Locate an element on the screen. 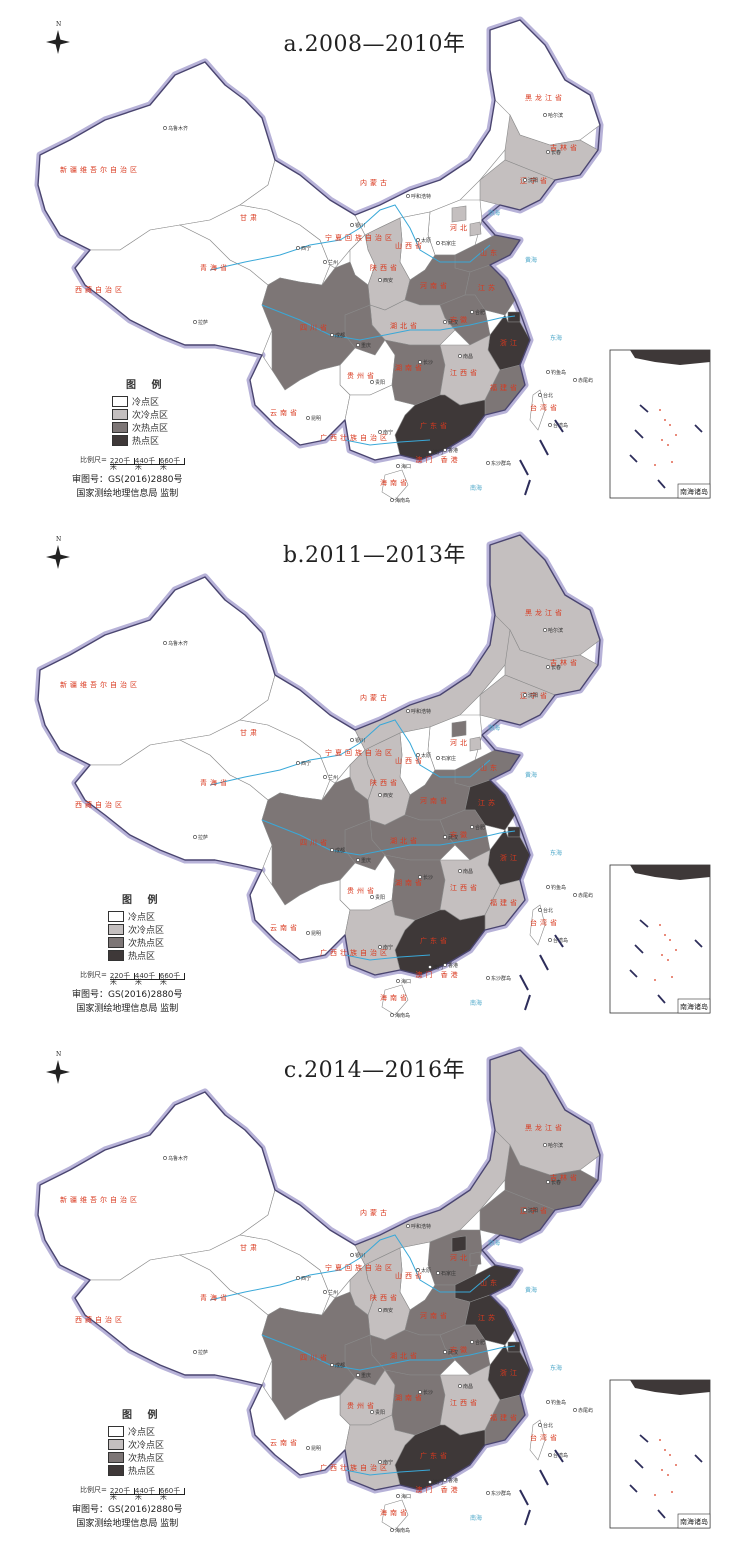 Image resolution: width=749 pixels, height=1545 pixels. legend-item: 次热点区 is located at coordinates (136, 942).